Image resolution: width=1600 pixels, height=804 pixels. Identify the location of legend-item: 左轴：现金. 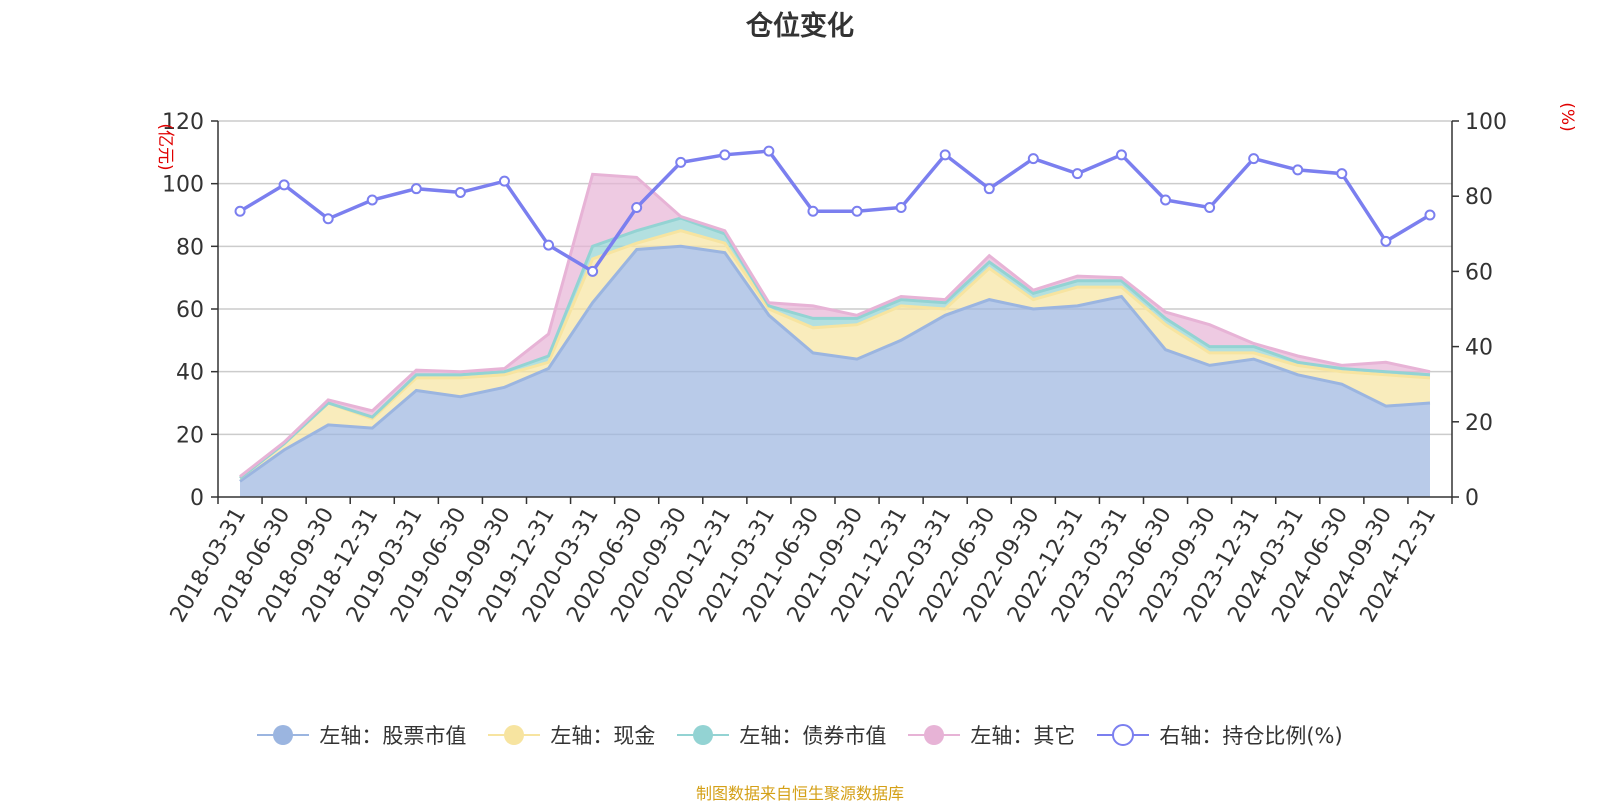
(571, 735).